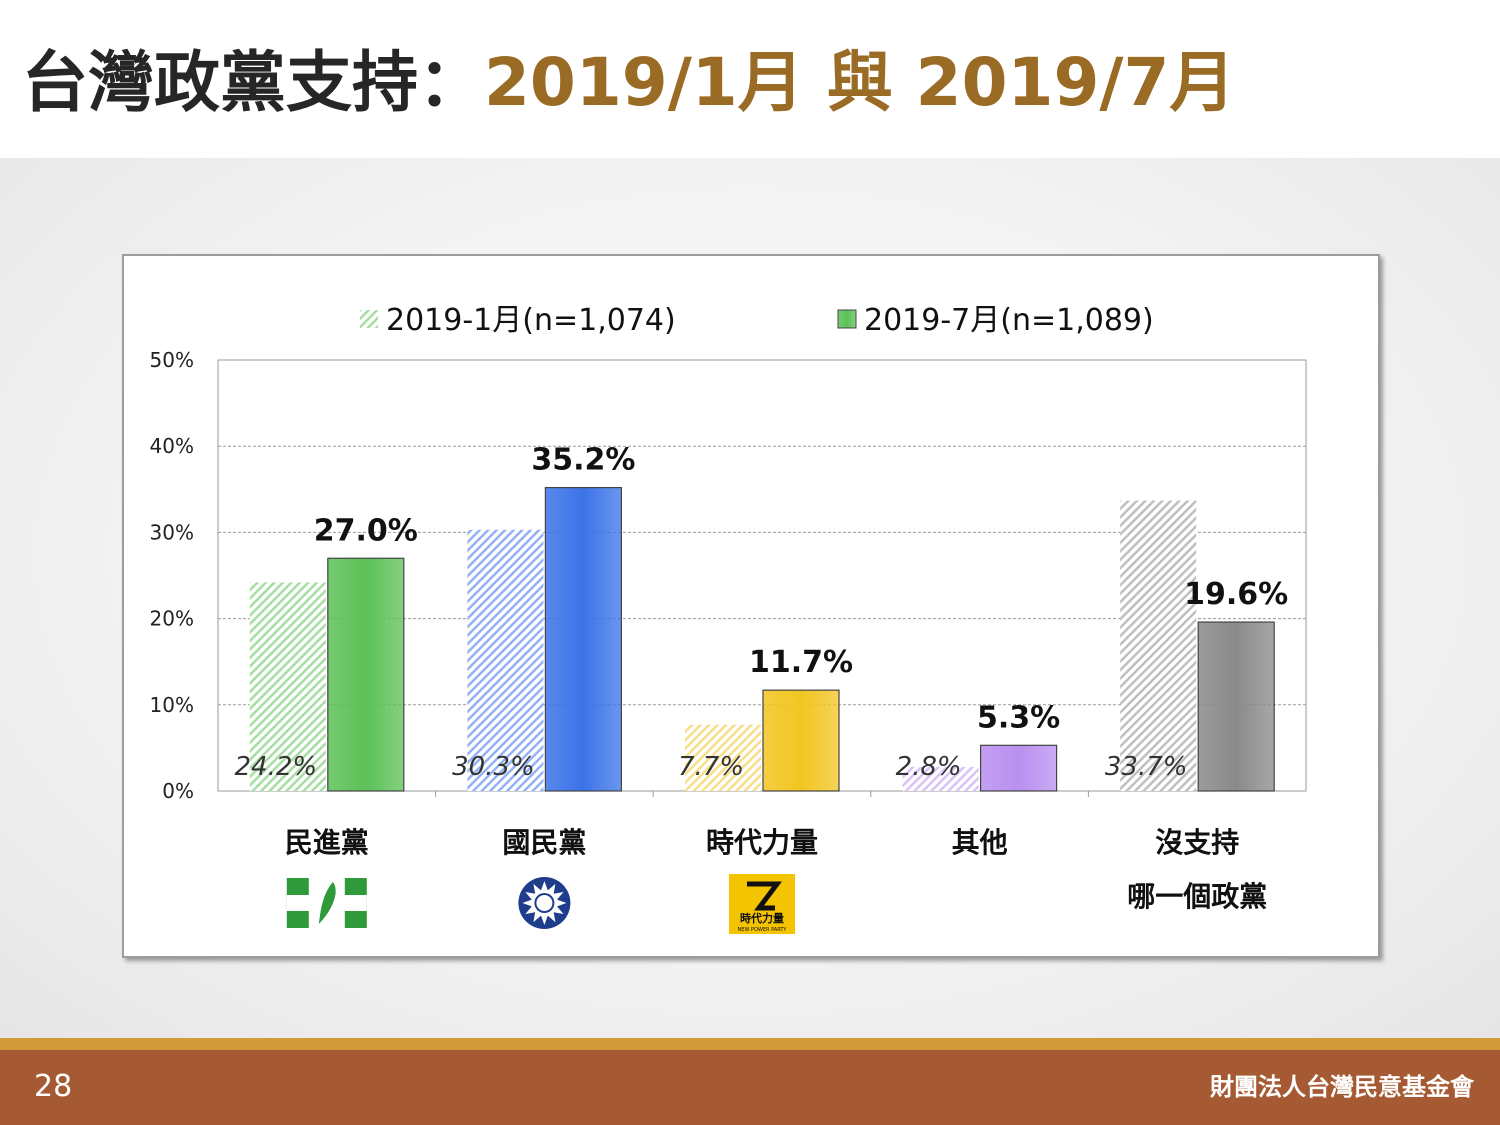 The image size is (1500, 1125). Describe the element at coordinates (750, 1044) in the screenshot. I see `footer-accent-line` at that location.